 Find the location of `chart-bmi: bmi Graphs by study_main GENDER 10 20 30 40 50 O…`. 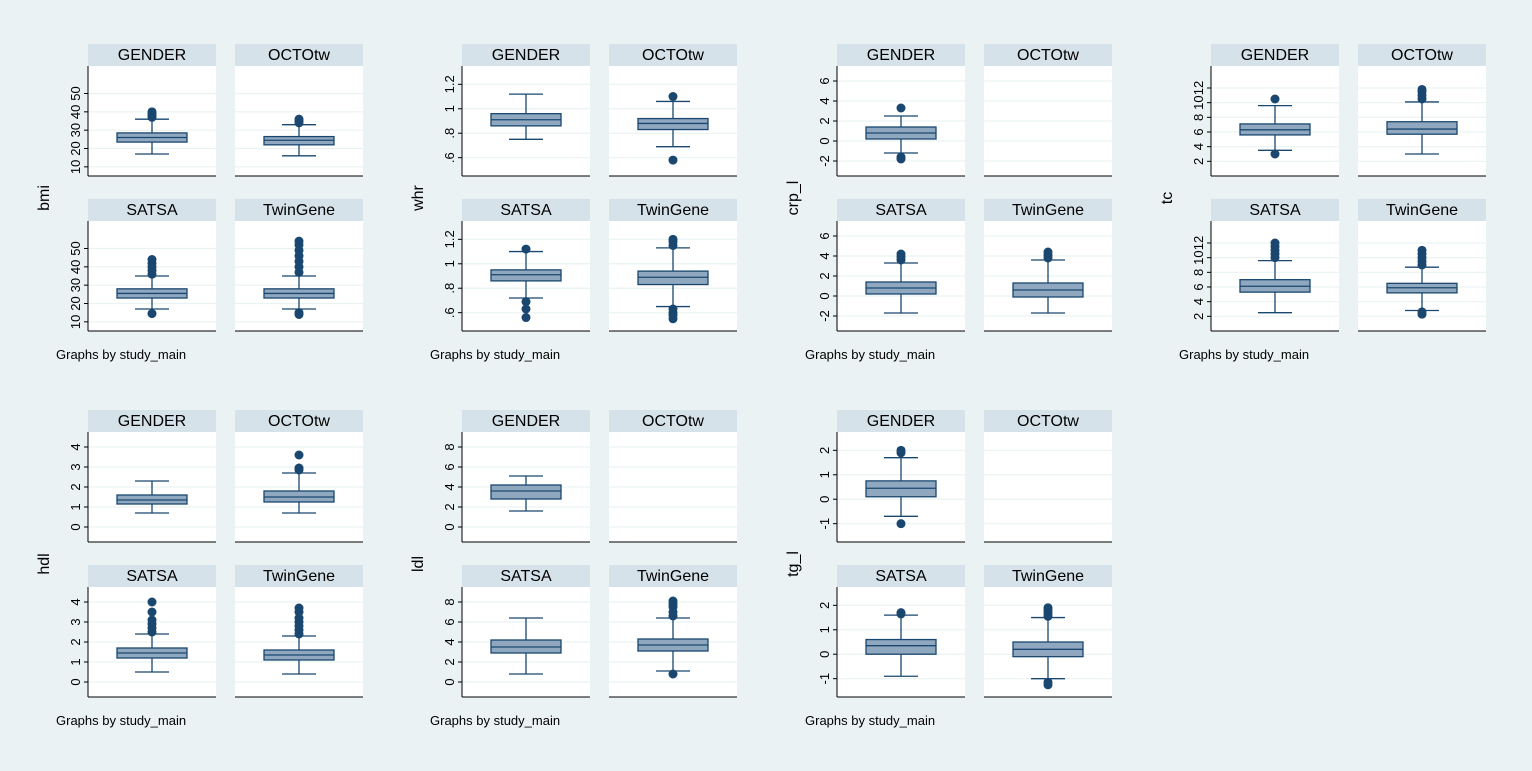

chart-bmi: bmi Graphs by study_main GENDER 10 20 30 40 50 O… is located at coordinates (199, 203).